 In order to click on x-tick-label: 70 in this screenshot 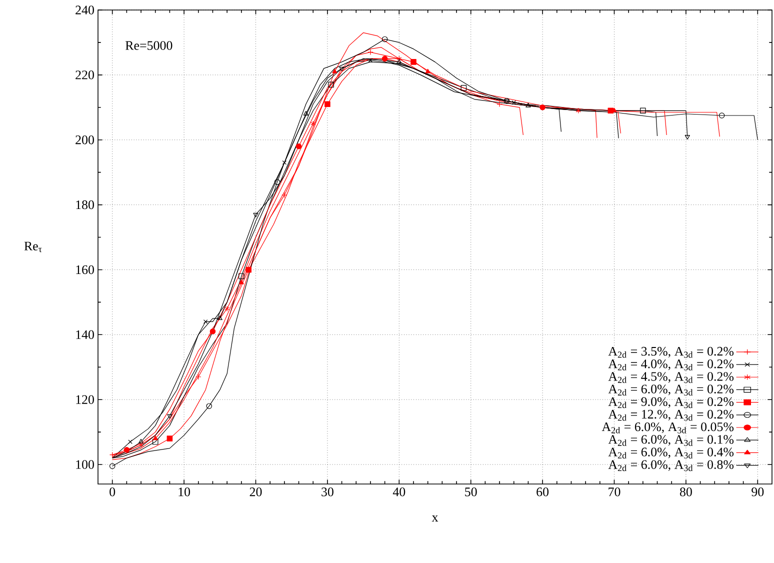, I will do `click(614, 492)`.